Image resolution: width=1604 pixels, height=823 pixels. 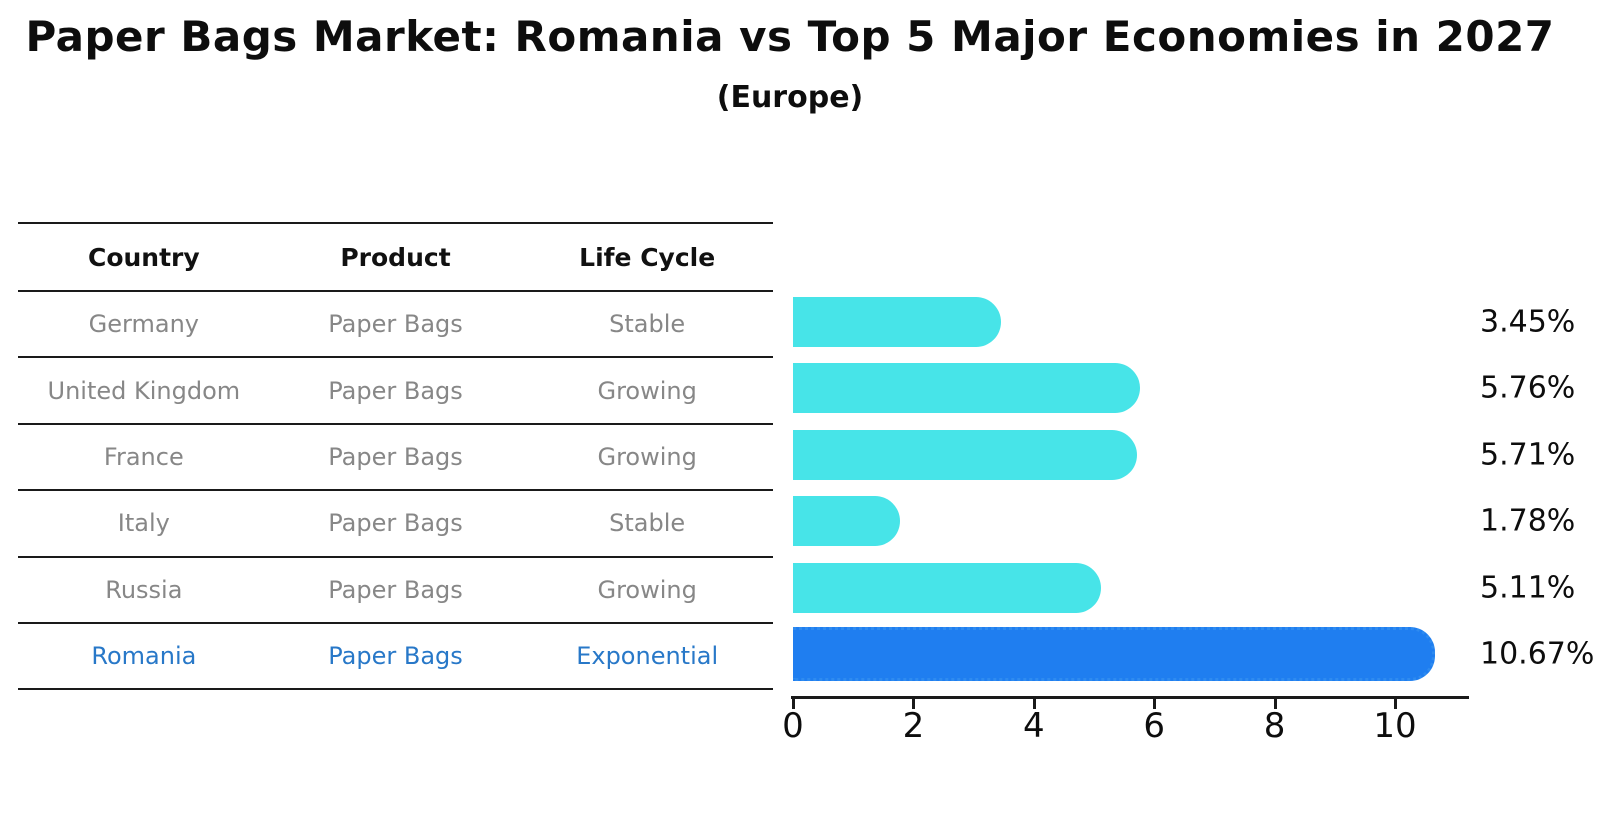 I want to click on bar-russia, so click(x=947, y=587).